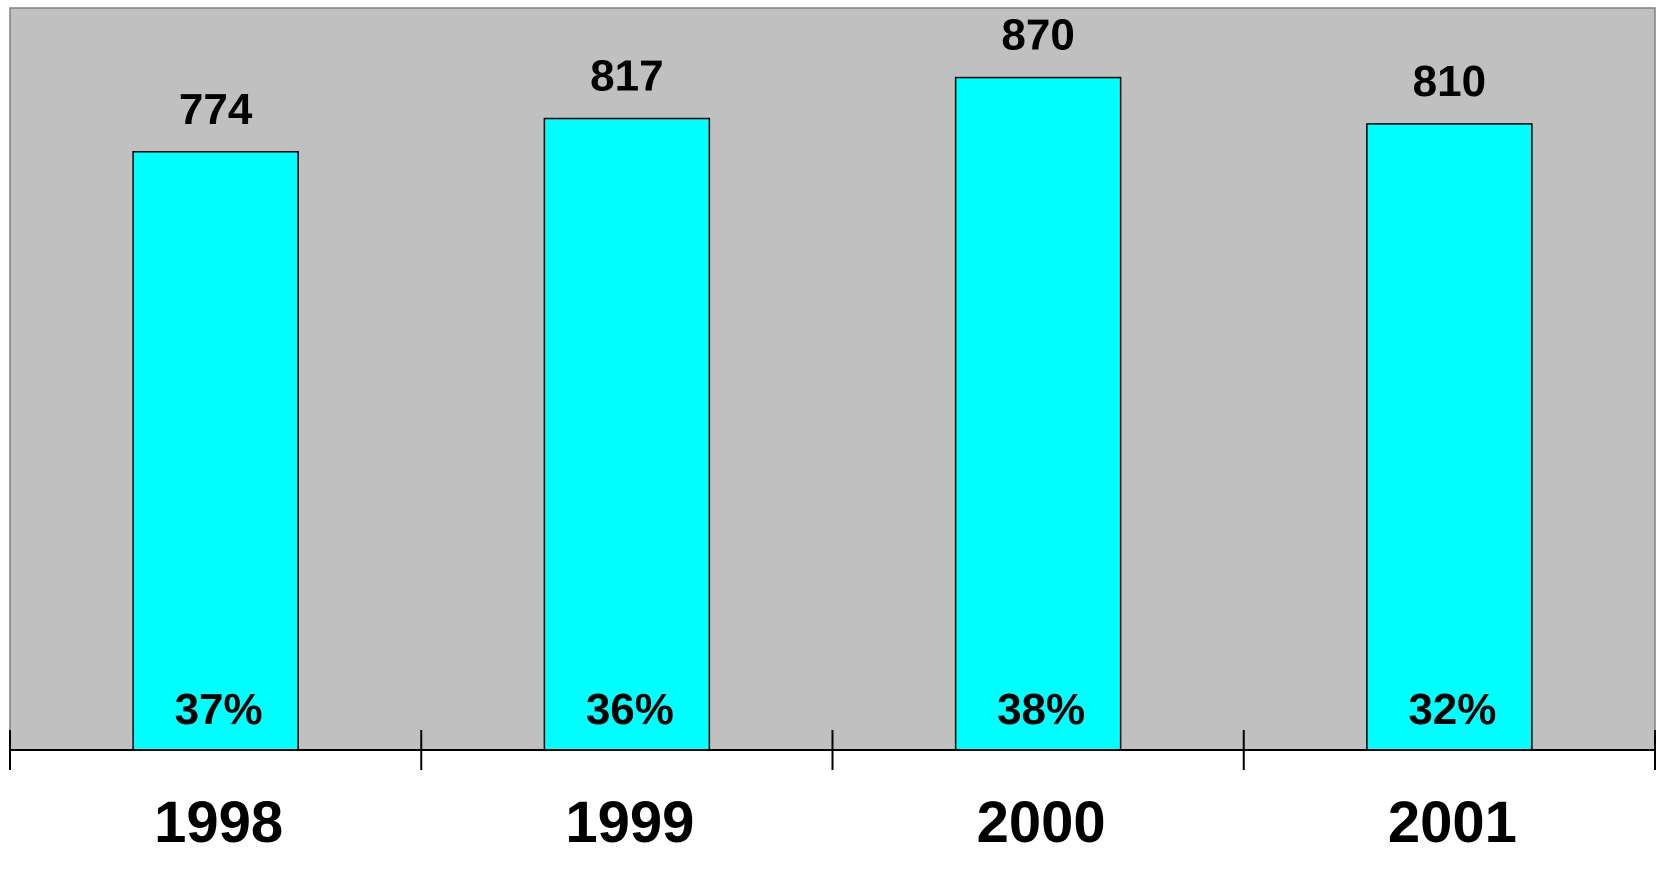 This screenshot has height=873, width=1667. What do you see at coordinates (1452, 822) in the screenshot?
I see `x-tick-label-2001: 2001` at bounding box center [1452, 822].